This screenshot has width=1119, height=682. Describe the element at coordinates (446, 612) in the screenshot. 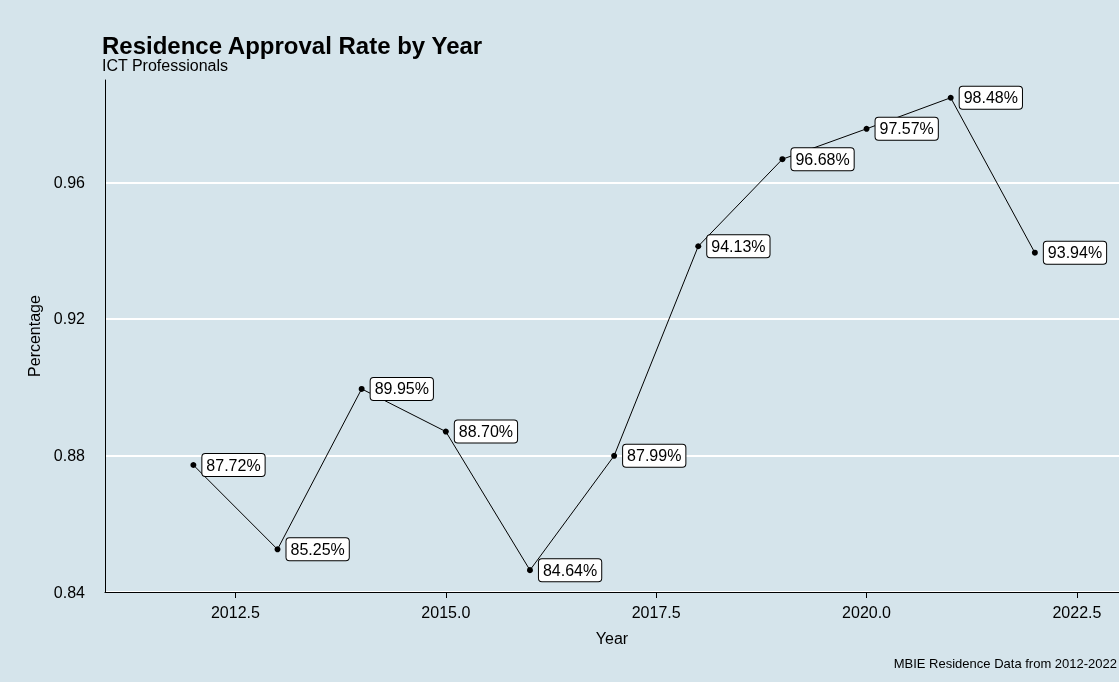

I see `x-tick-label: 2015.0` at that location.